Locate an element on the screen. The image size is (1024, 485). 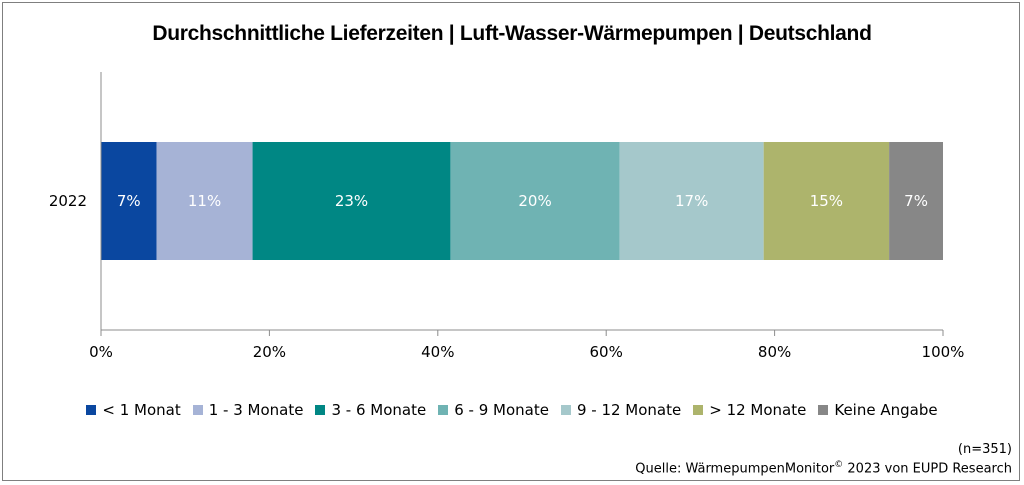
source-suffix: 2023 von EUPD Research is located at coordinates (927, 469).